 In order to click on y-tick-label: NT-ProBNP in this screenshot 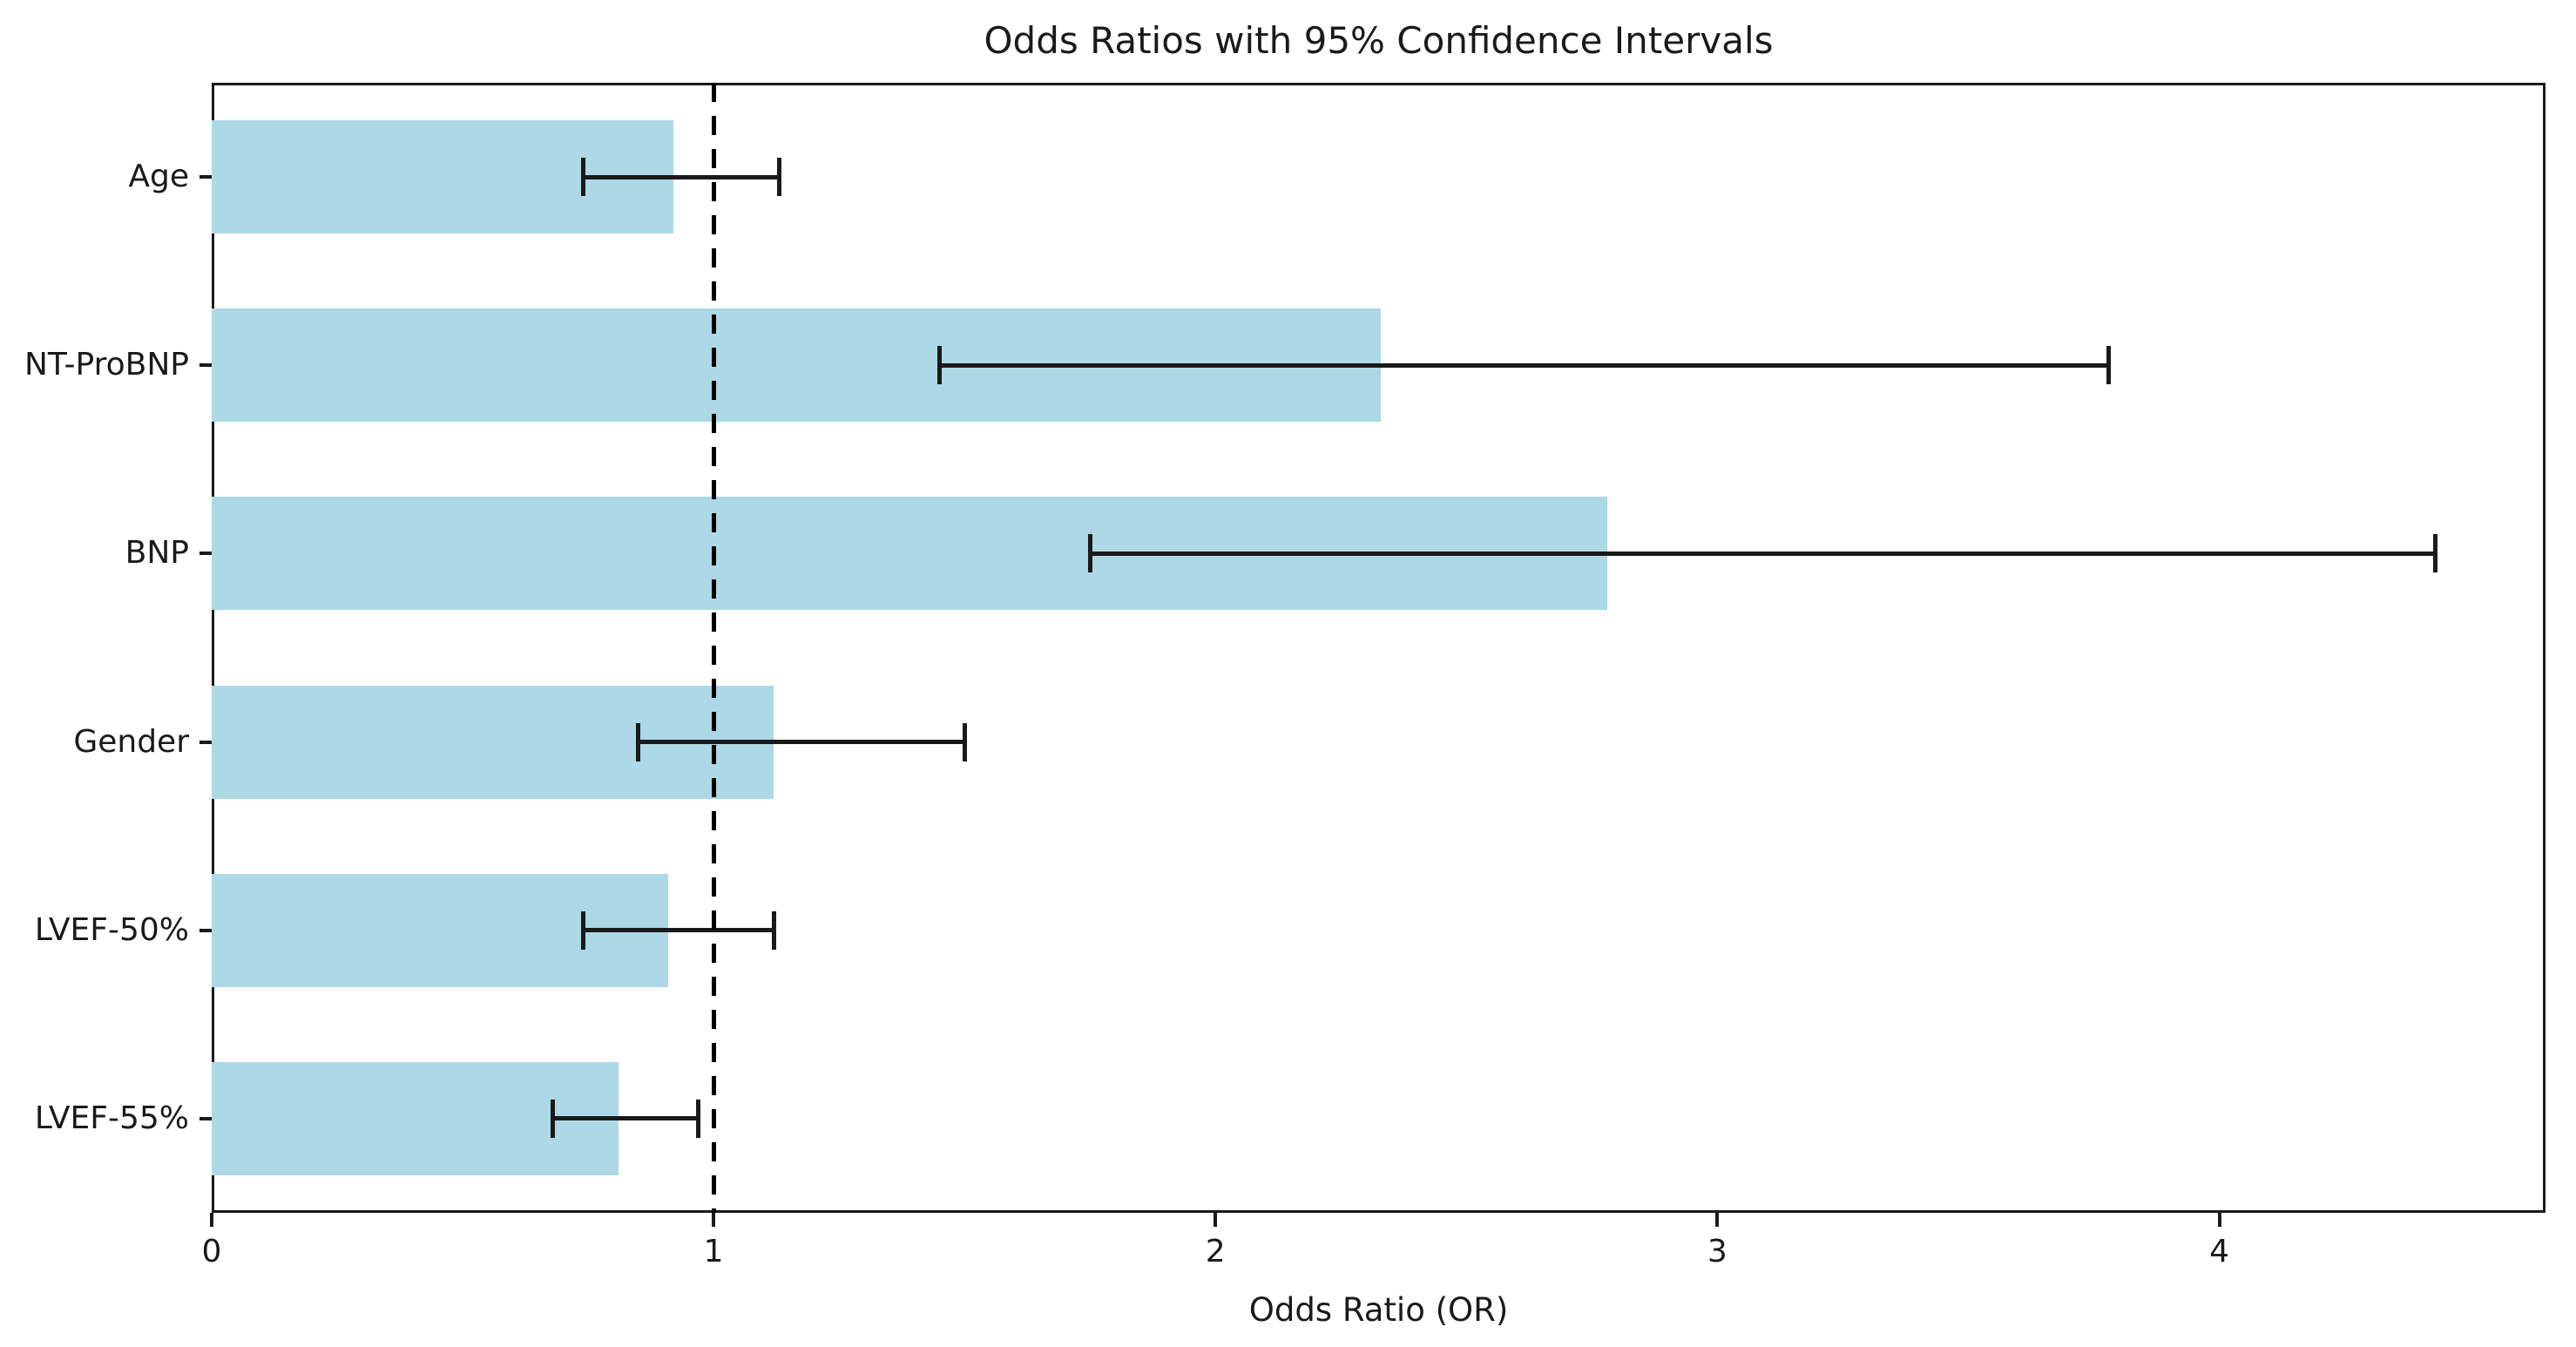, I will do `click(106, 365)`.